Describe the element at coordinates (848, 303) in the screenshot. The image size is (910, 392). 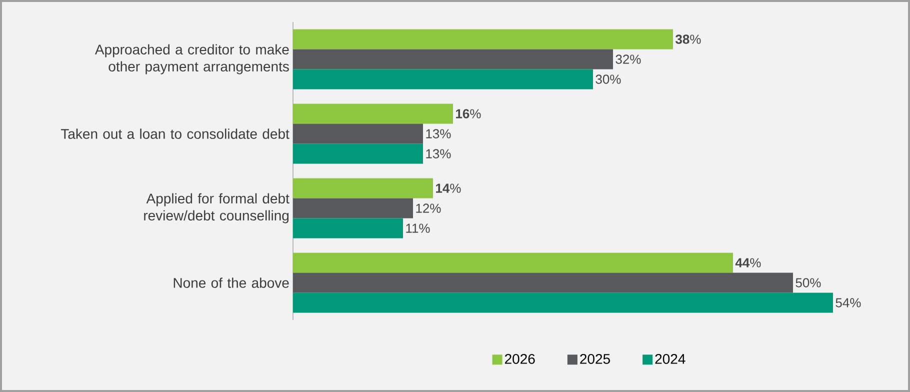
I see `data-label: 54%` at that location.